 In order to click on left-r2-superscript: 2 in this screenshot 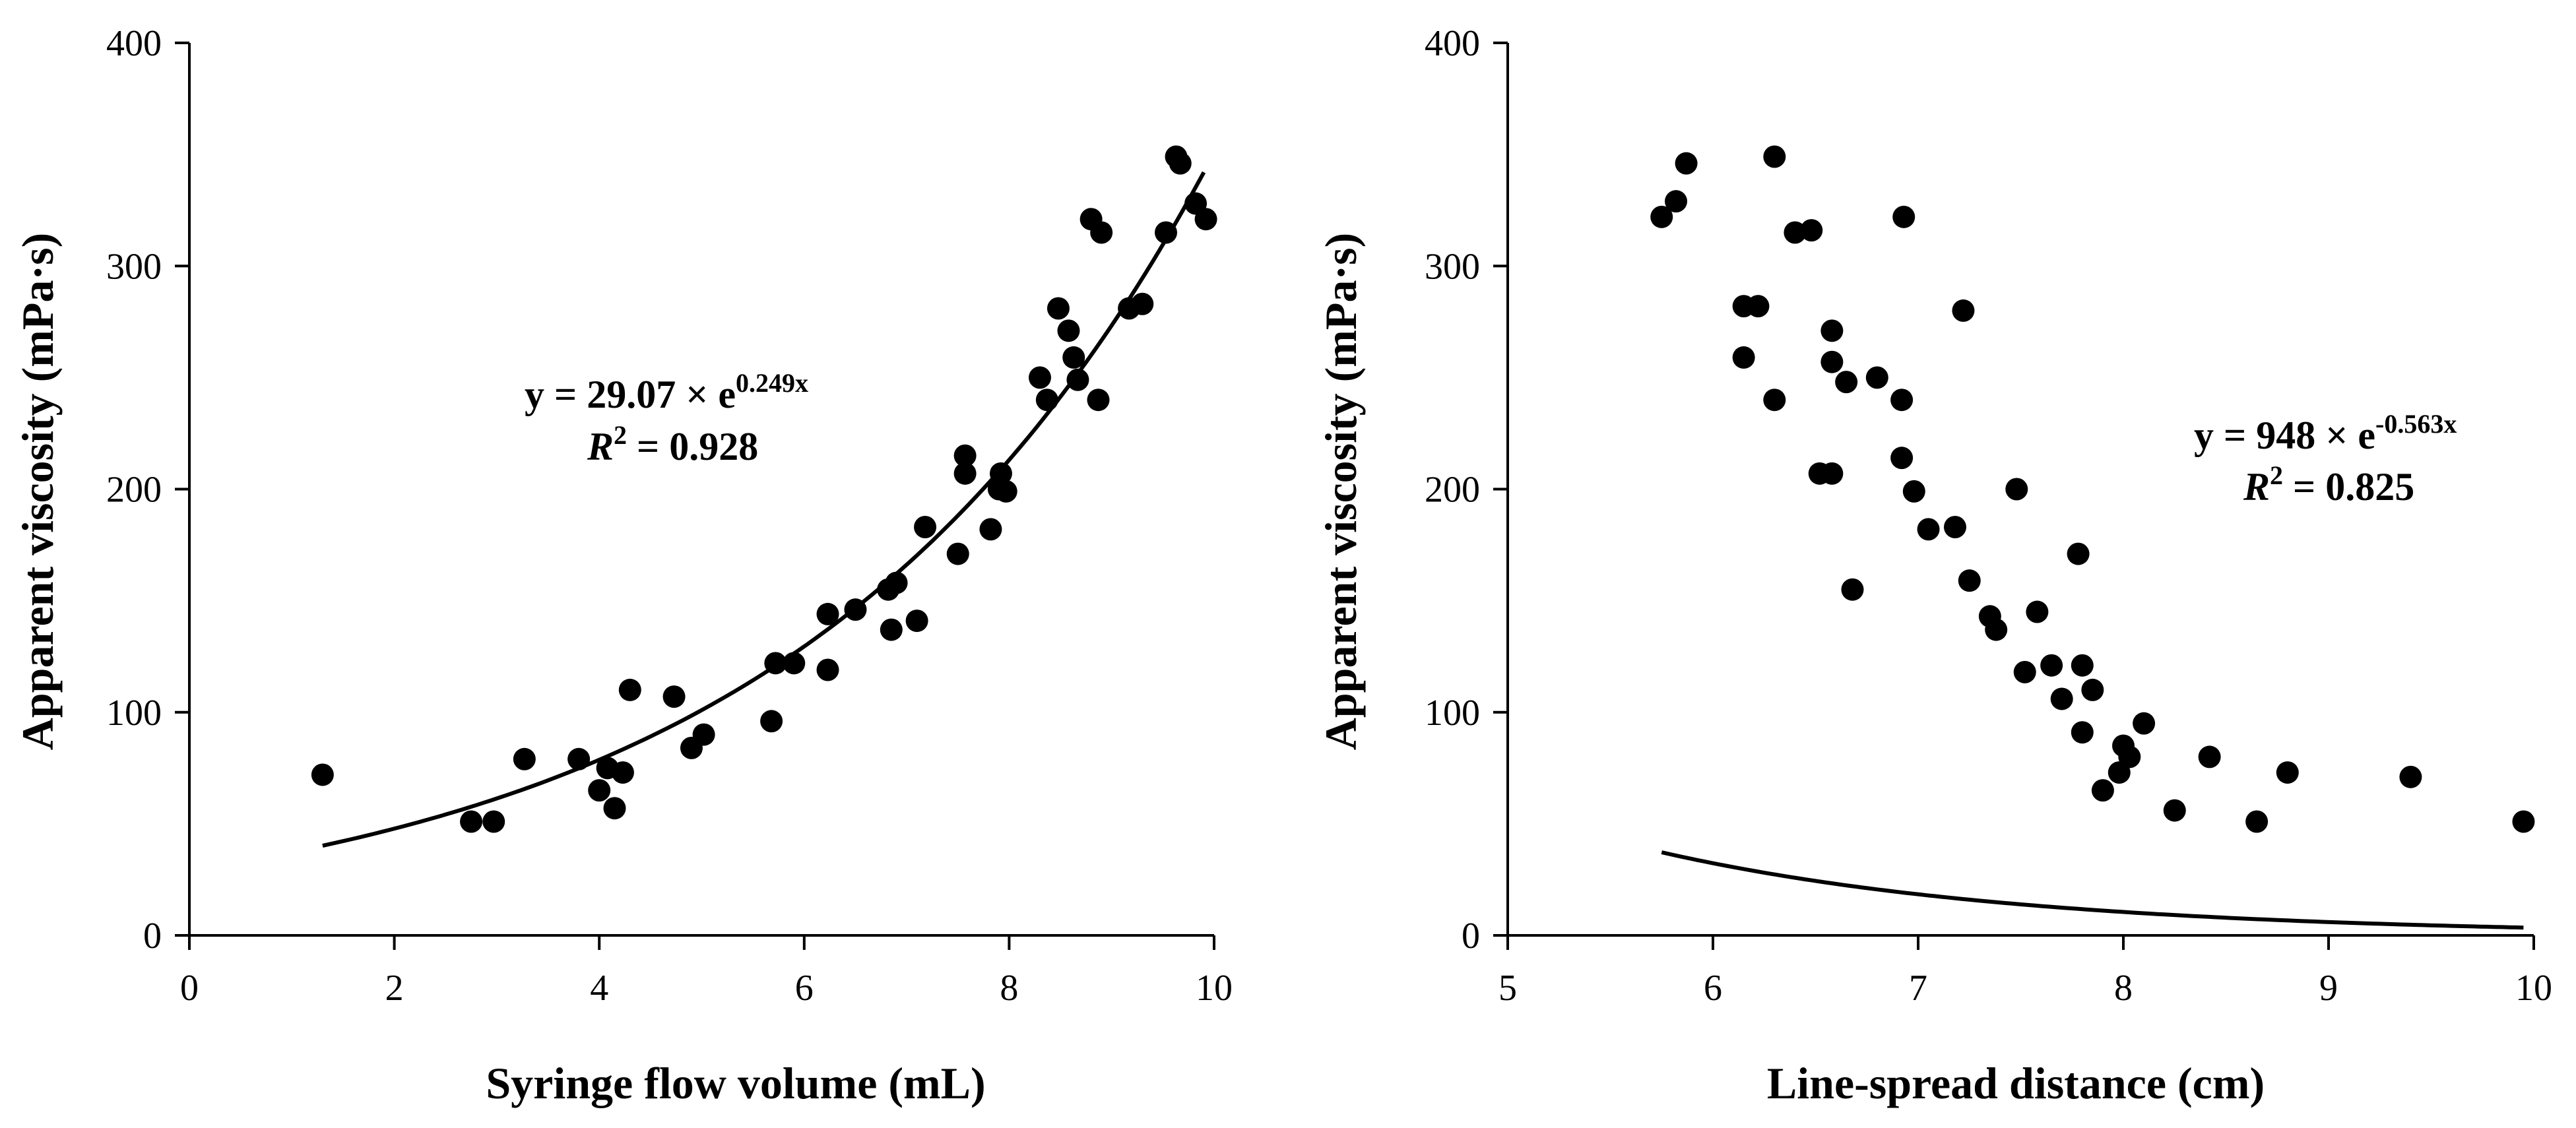, I will do `click(620, 435)`.